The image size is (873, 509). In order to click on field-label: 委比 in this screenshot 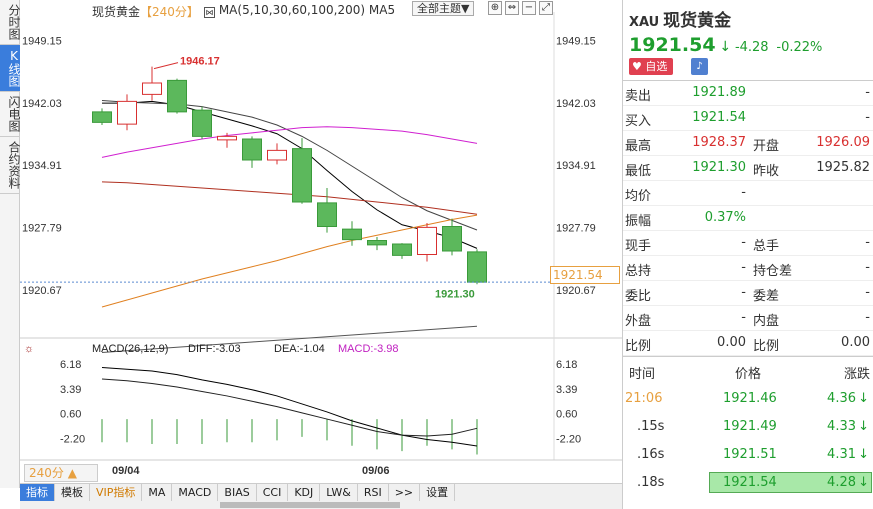, I will do `click(638, 296)`.